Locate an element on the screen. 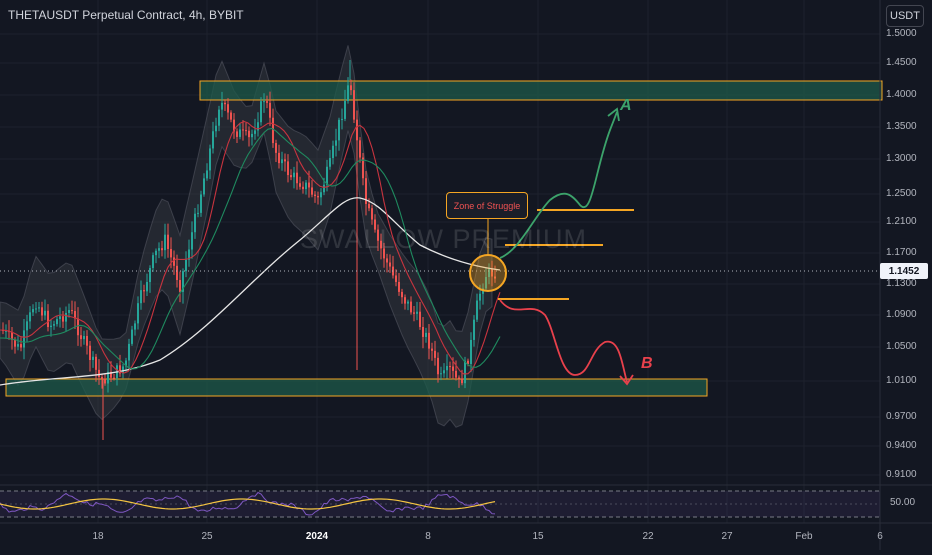 This screenshot has width=932, height=555. price-tick-label: 1.1700 is located at coordinates (901, 252).